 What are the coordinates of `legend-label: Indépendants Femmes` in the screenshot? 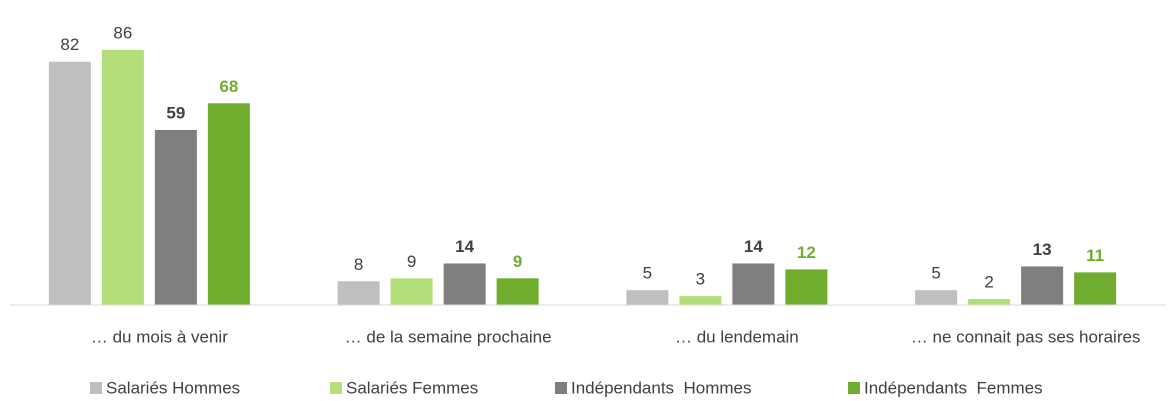 It's located at (953, 387).